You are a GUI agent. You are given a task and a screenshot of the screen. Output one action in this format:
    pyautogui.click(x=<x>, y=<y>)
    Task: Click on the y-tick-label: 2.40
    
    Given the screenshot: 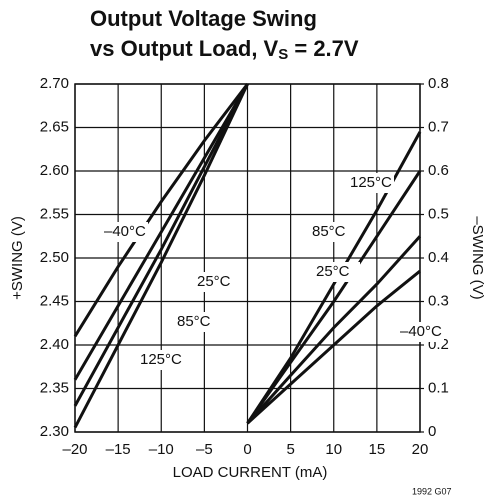 What is the action you would take?
    pyautogui.click(x=54, y=344)
    